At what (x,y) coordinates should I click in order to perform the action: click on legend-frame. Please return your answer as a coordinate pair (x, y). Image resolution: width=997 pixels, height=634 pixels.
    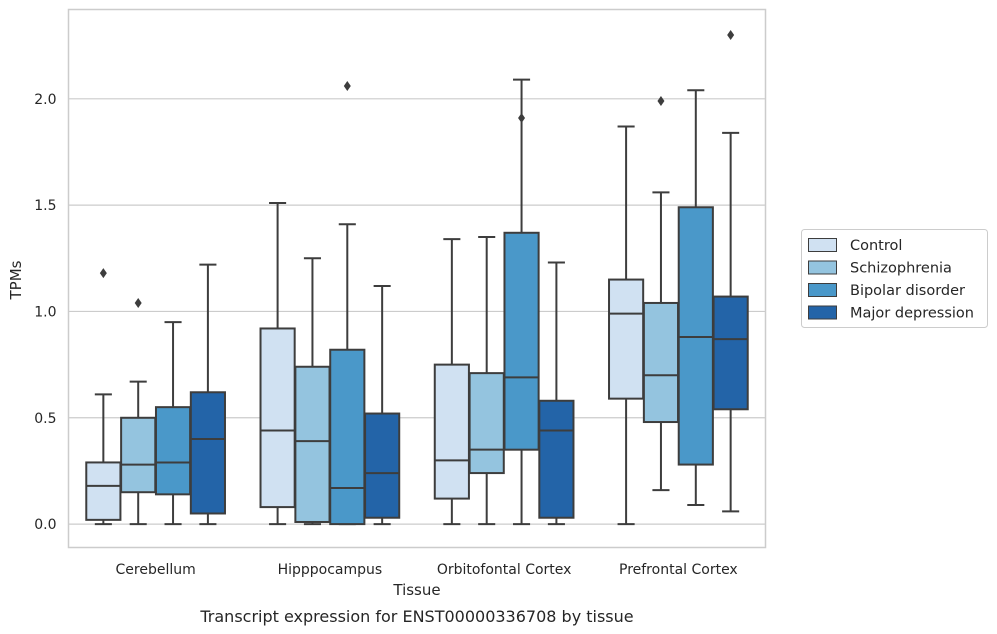
    Looking at the image, I should click on (894, 278).